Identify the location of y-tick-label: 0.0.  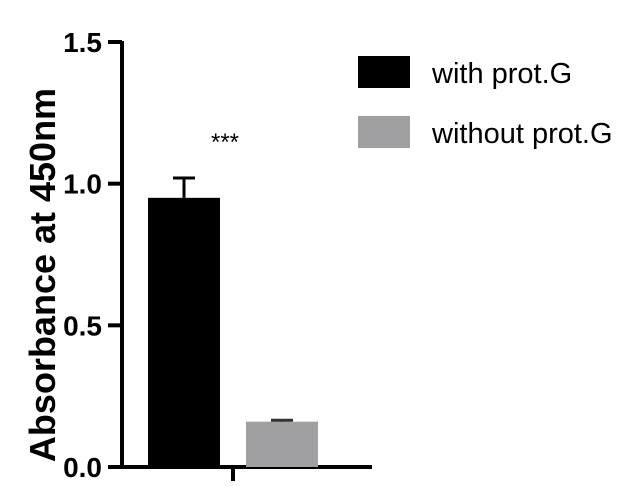
(82, 467).